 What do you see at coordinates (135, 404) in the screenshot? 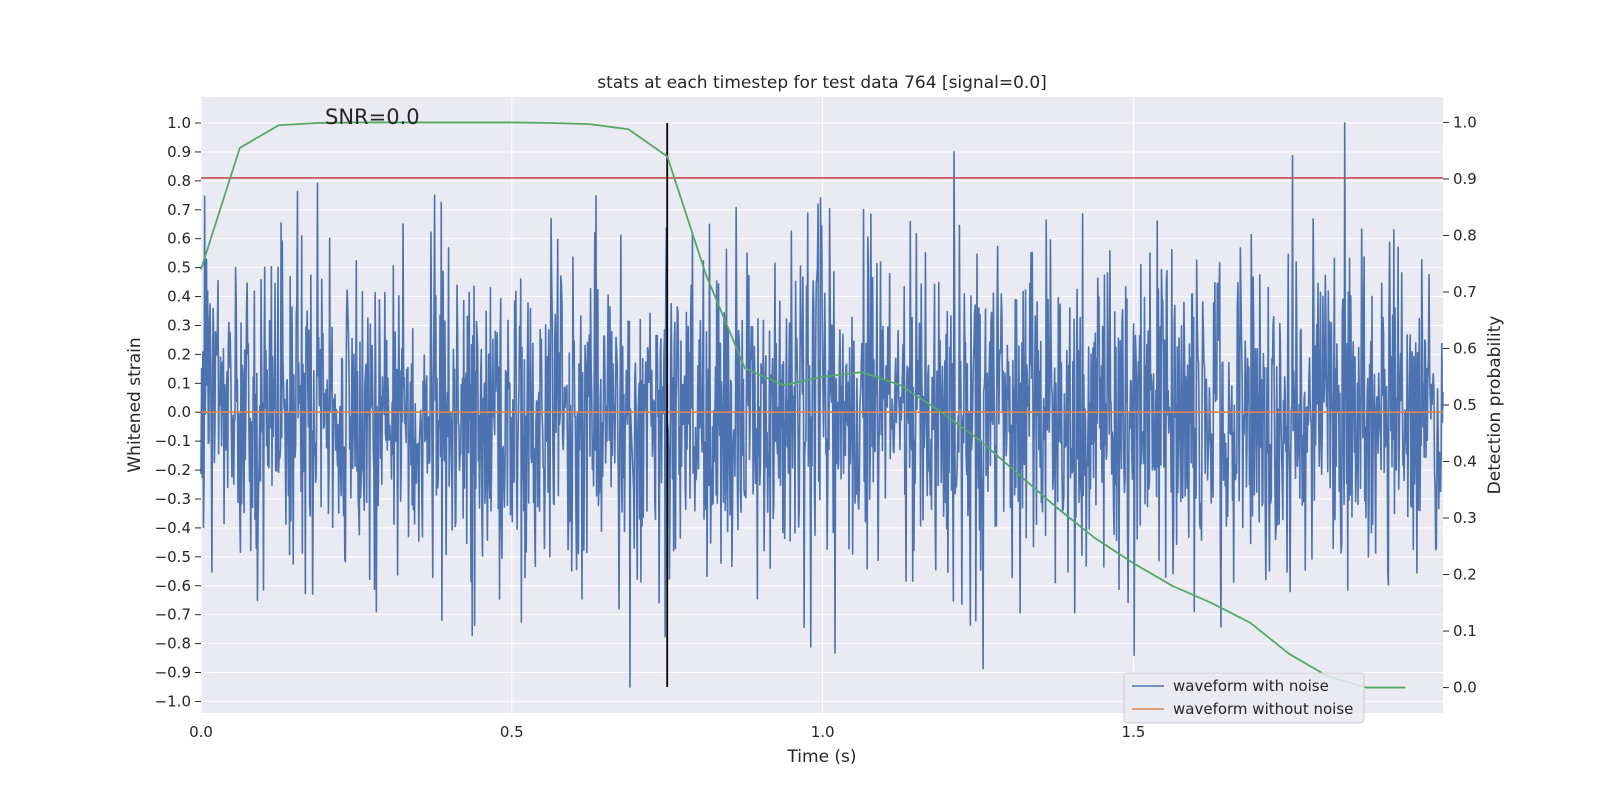
I see `y-axis-label-left: Whitened strain` at bounding box center [135, 404].